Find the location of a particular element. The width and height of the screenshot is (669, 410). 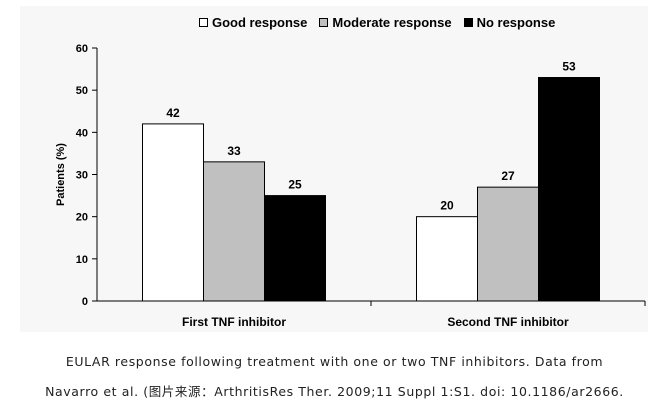

legend-swatch-none is located at coordinates (468, 22).